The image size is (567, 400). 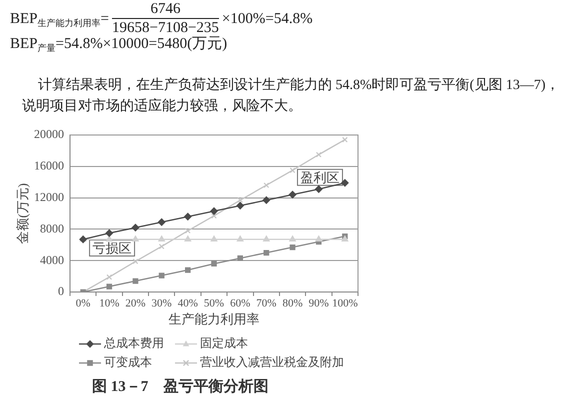 I want to click on legend-label: 总成本费用, so click(x=133, y=343).